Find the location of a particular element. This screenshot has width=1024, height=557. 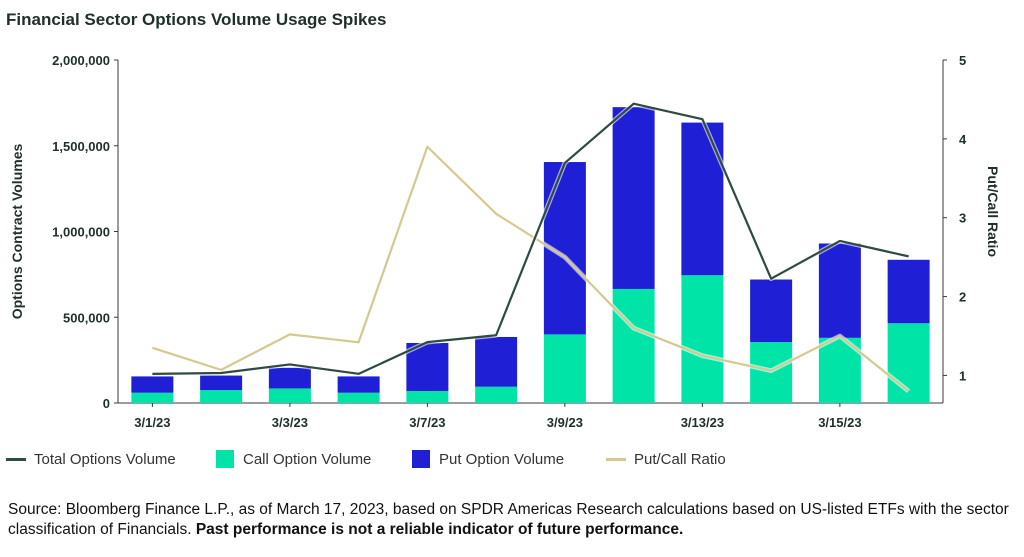

legend-swatch-put is located at coordinates (421, 459).